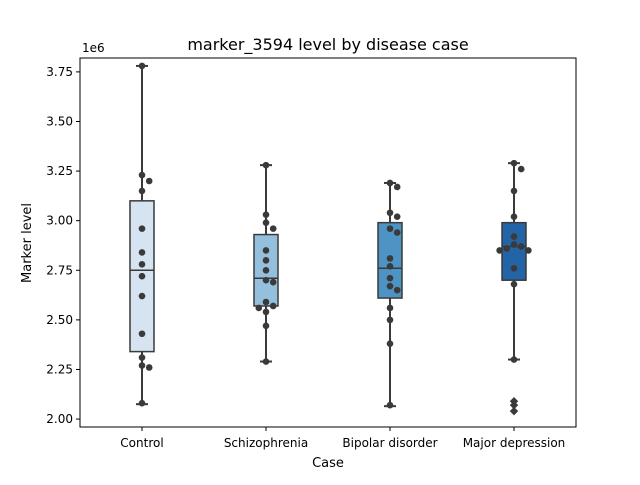 The width and height of the screenshot is (640, 485). I want to click on y-axis-scale-label: 1e6, so click(93, 48).